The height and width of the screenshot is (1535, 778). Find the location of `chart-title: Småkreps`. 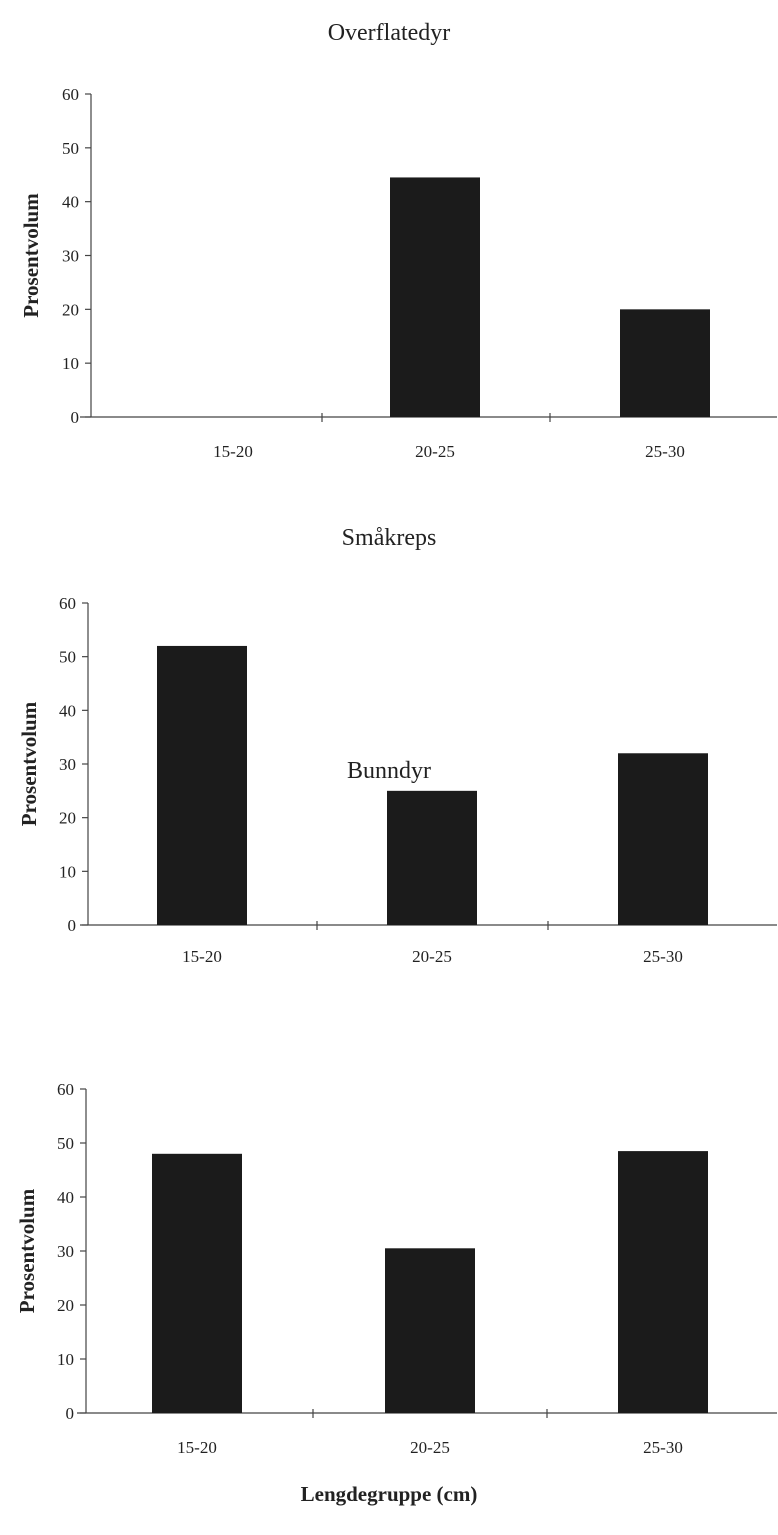

chart-title: Småkreps is located at coordinates (389, 538).